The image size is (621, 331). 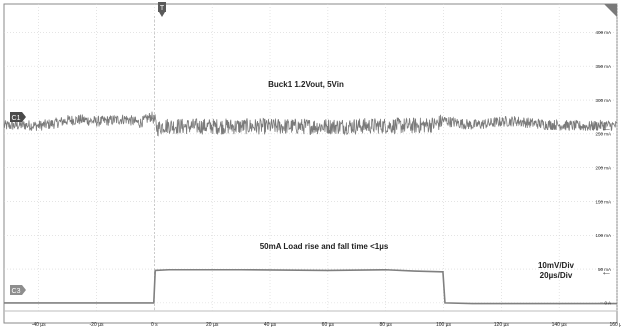 What do you see at coordinates (310, 286) in the screenshot?
I see `trace-c3` at bounding box center [310, 286].